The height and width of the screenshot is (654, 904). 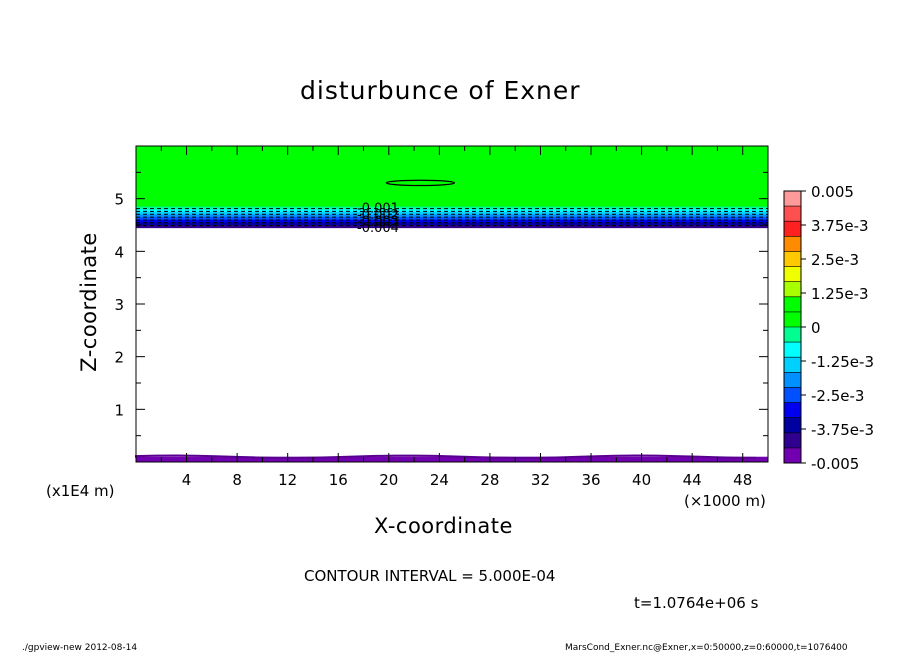 I want to click on x-tick-label: 16, so click(x=338, y=480).